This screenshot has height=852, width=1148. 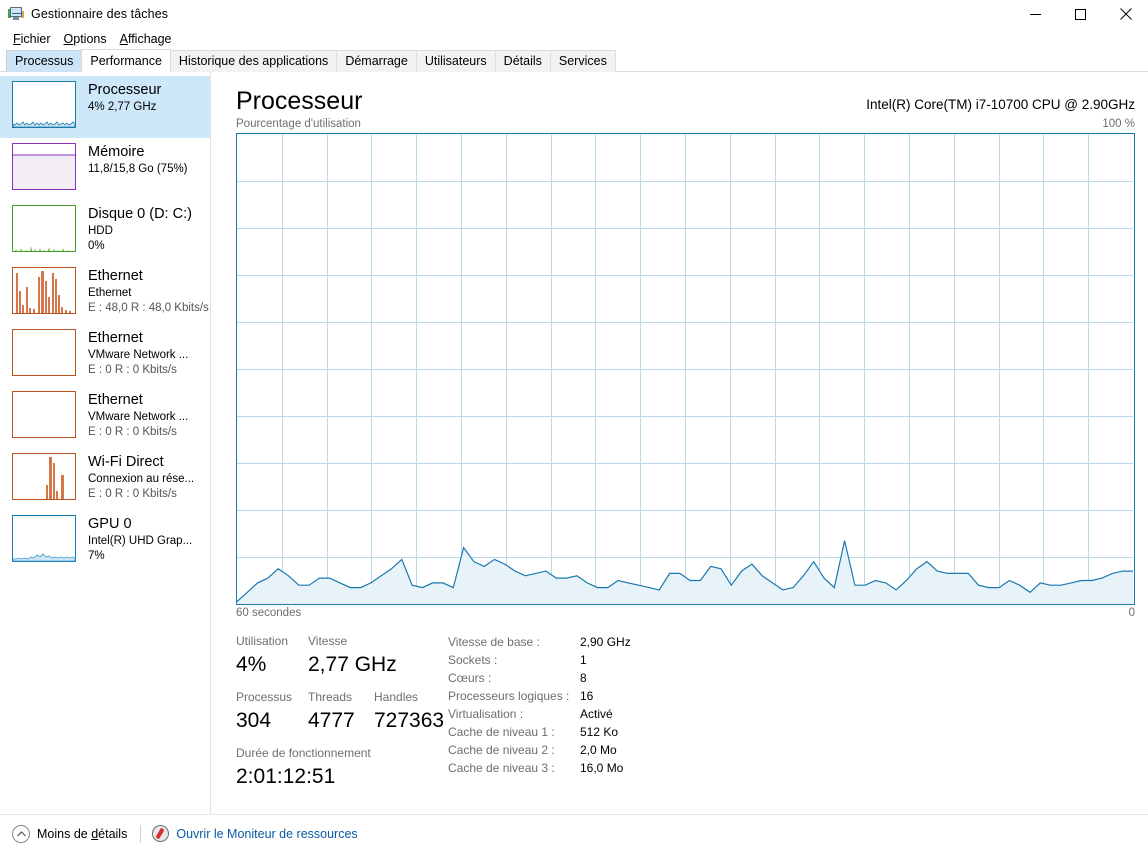 What do you see at coordinates (115, 400) in the screenshot?
I see `sidebar-item-ethernet-vmware-2-title: Ethernet` at bounding box center [115, 400].